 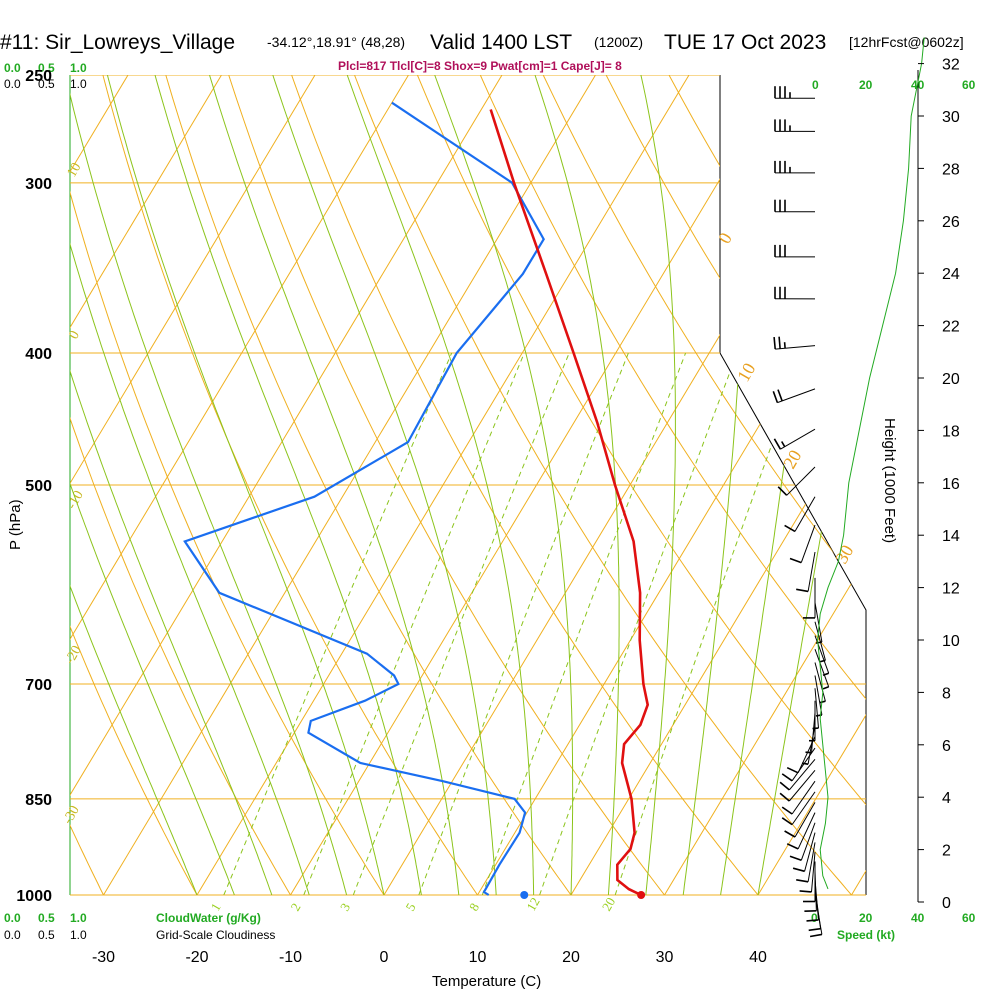 I want to click on pressure-tick-label-500: 500, so click(x=38, y=486).